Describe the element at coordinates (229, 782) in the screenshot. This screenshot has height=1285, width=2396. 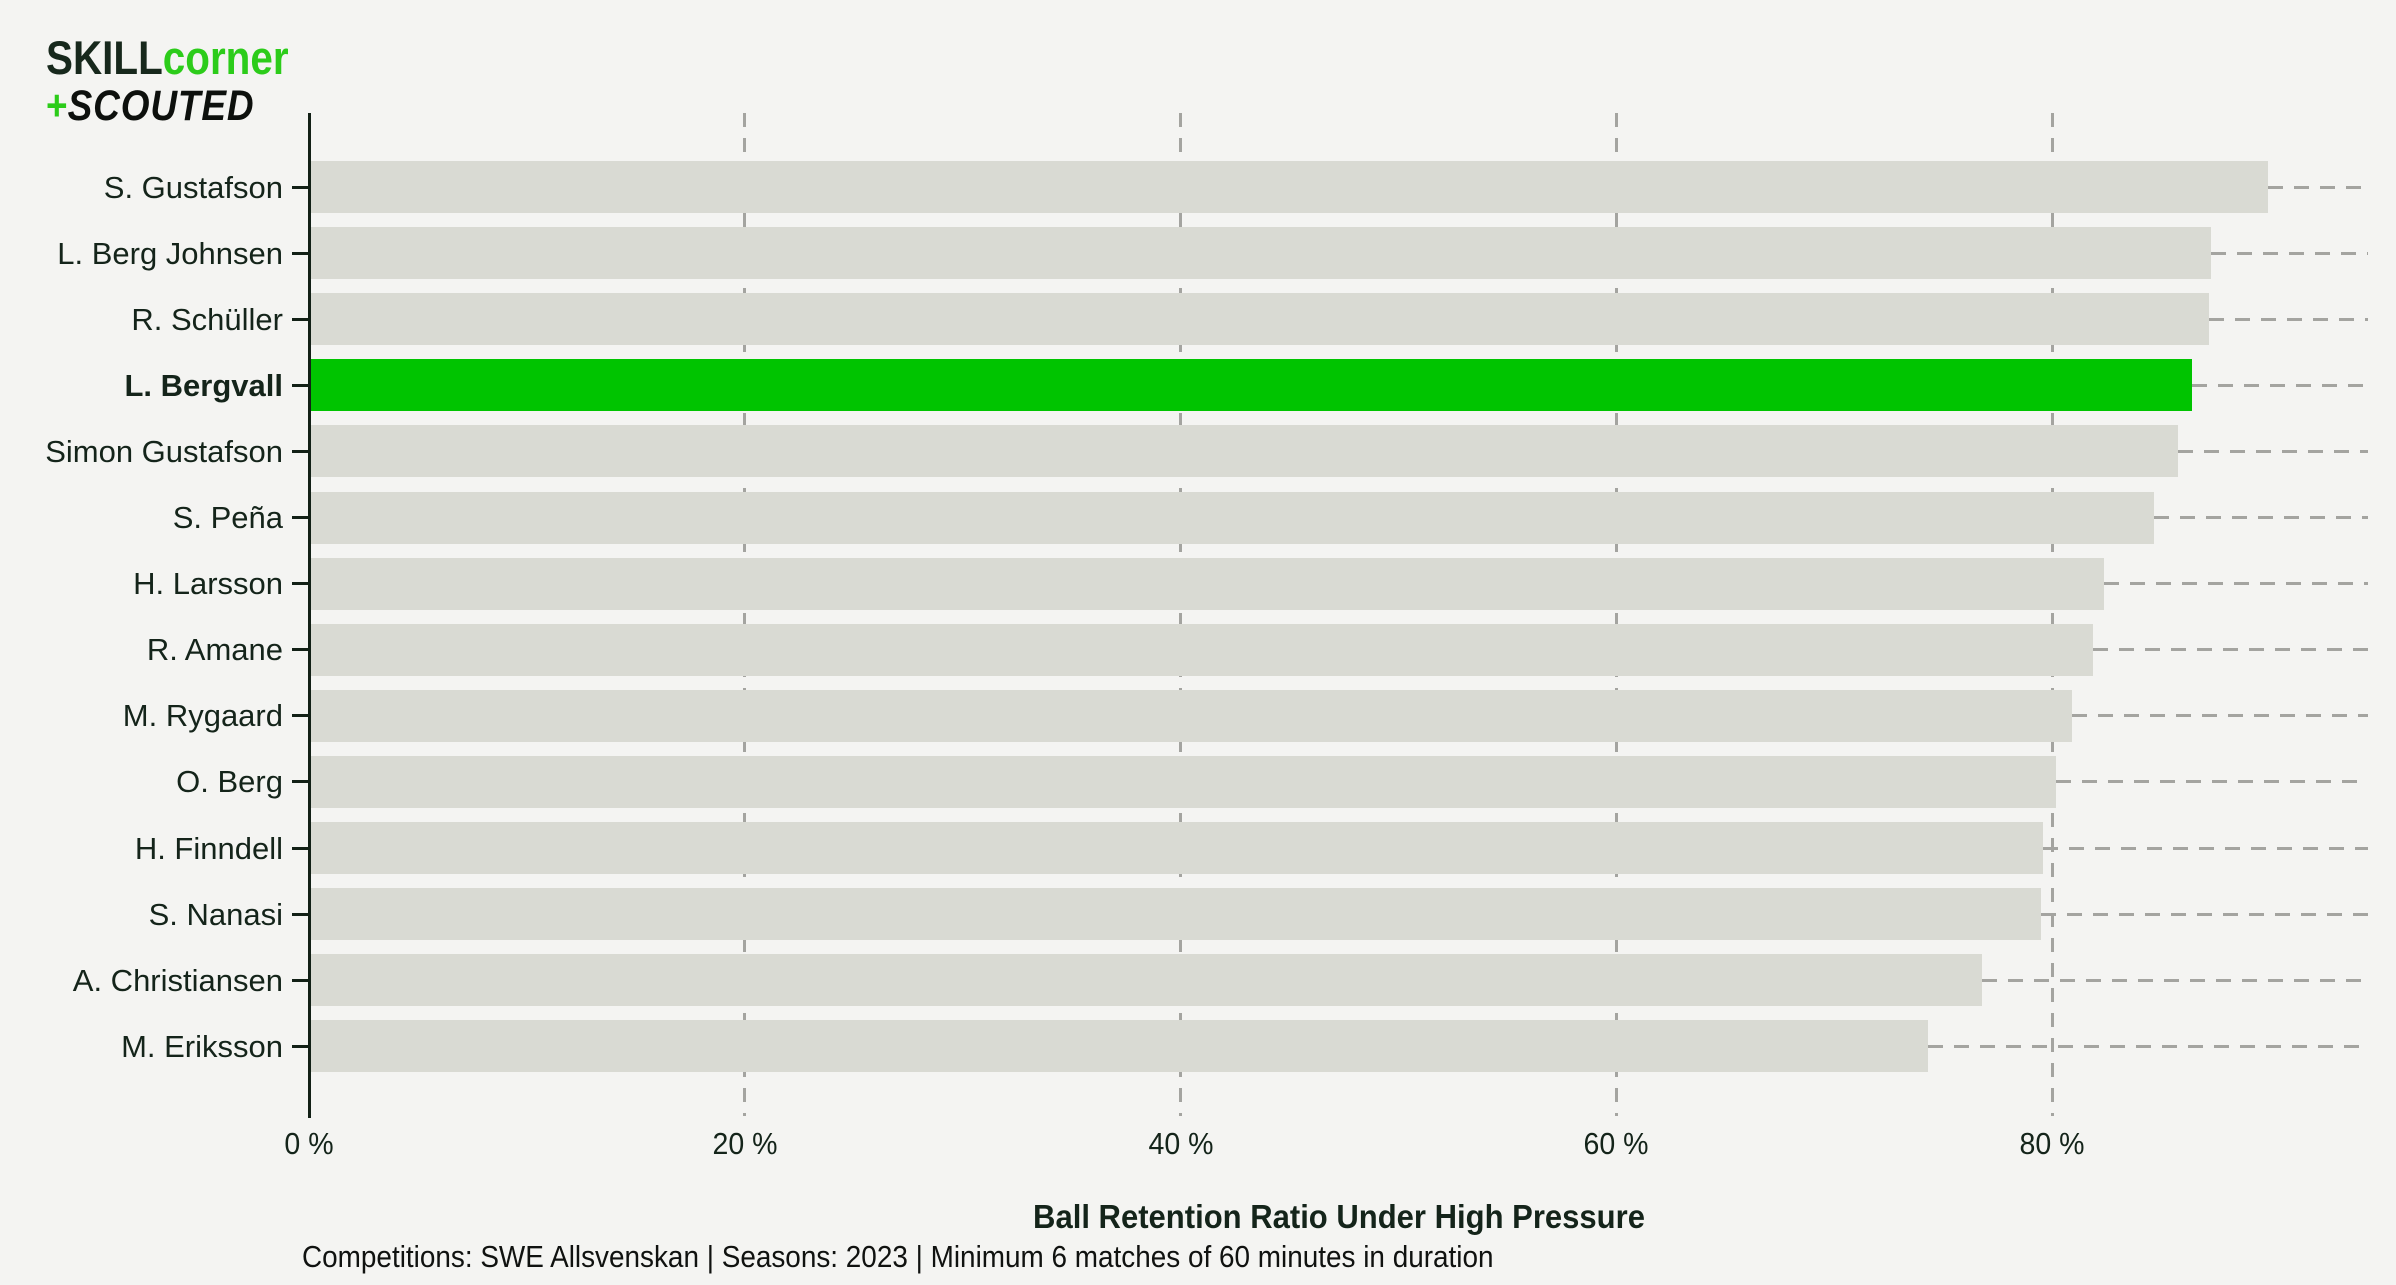
I see `player-label: O. Berg` at that location.